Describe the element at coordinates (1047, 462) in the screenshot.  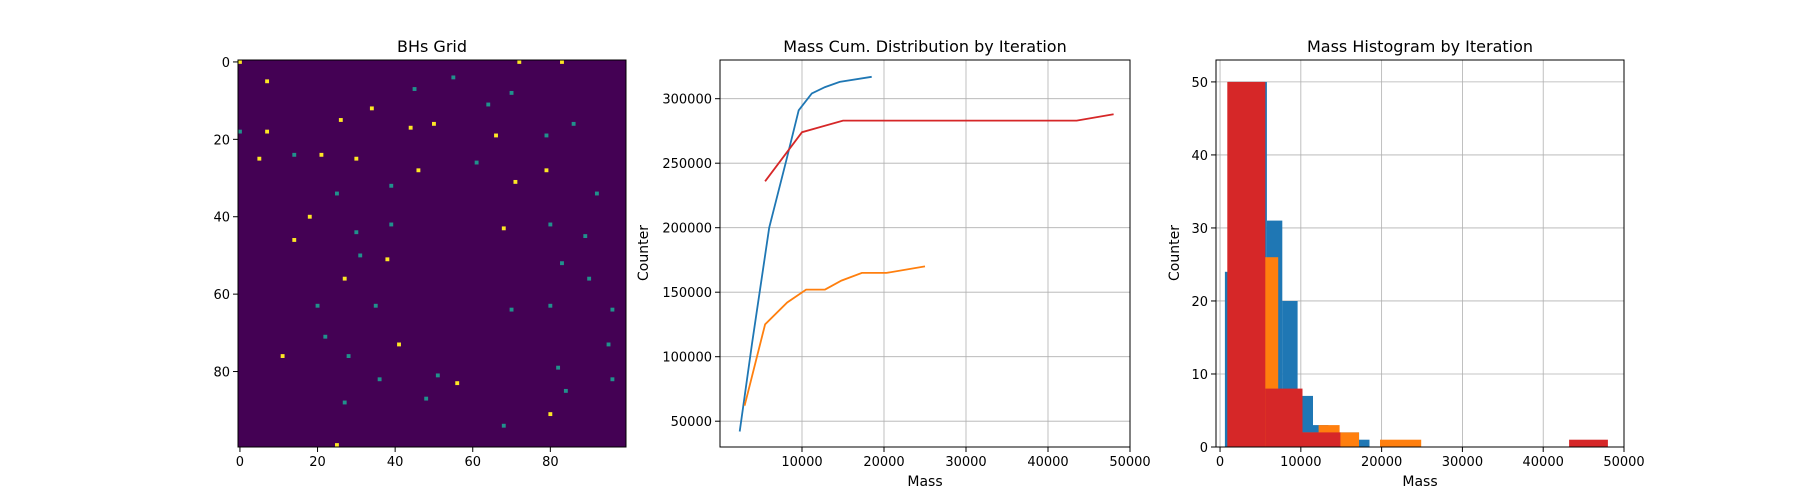
I see `line-xtick-label: 40000` at that location.